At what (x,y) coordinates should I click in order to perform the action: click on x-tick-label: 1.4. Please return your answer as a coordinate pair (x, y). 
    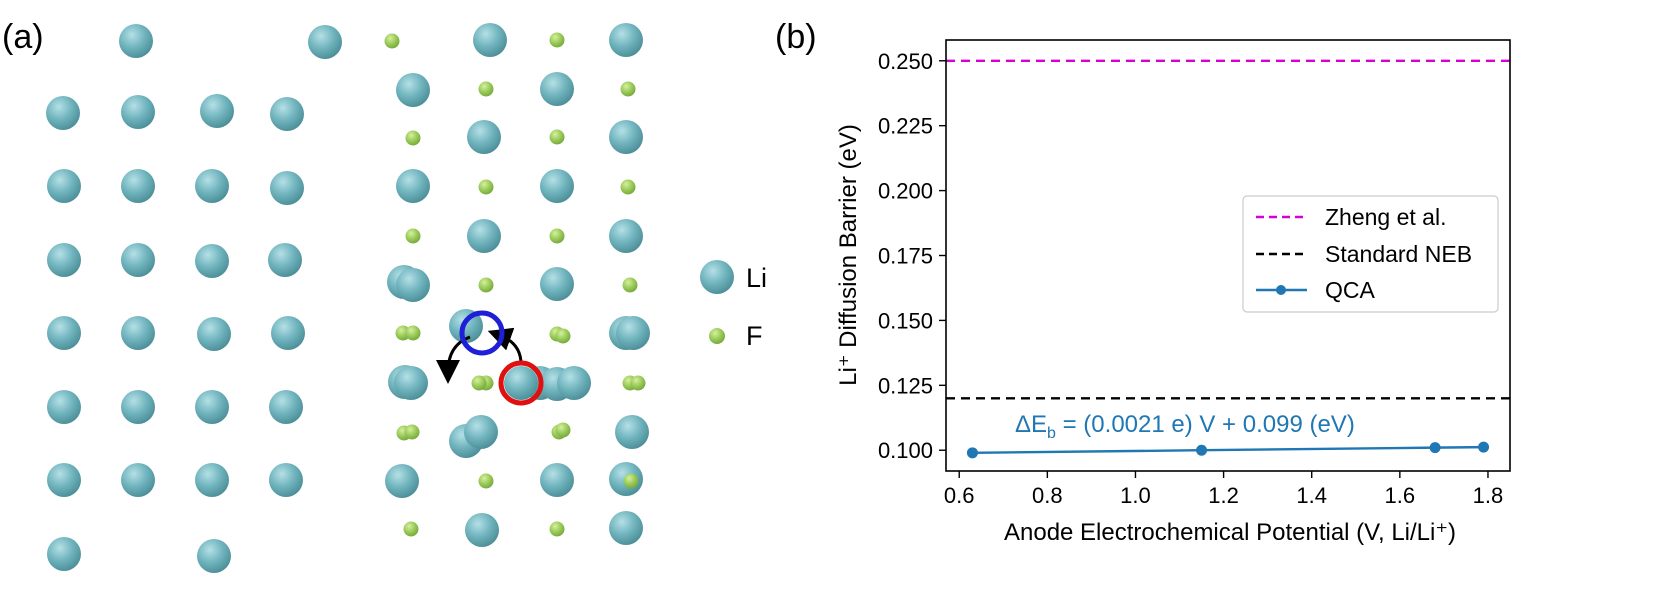
    Looking at the image, I should click on (1311, 495).